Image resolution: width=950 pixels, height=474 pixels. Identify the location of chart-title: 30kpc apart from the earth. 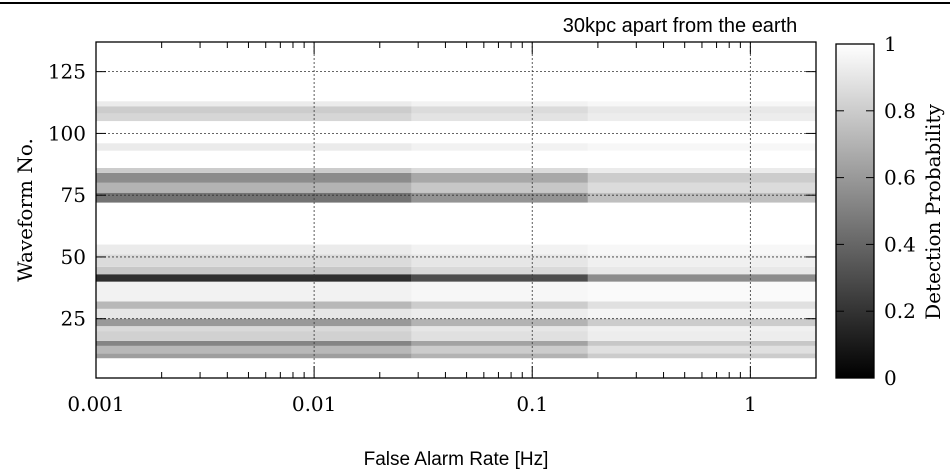
(680, 26).